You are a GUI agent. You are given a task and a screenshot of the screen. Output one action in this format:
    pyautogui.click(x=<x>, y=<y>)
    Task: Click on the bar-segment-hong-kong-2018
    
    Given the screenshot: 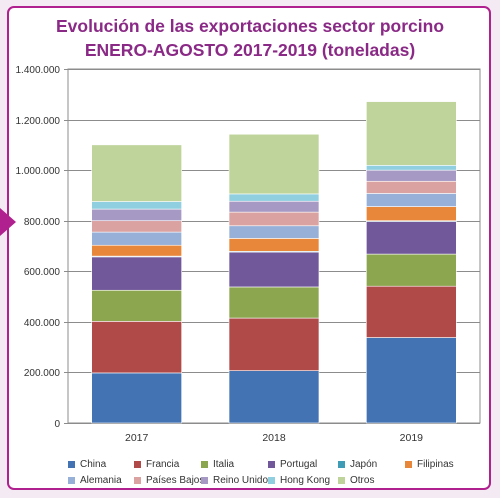 What is the action you would take?
    pyautogui.click(x=274, y=197)
    